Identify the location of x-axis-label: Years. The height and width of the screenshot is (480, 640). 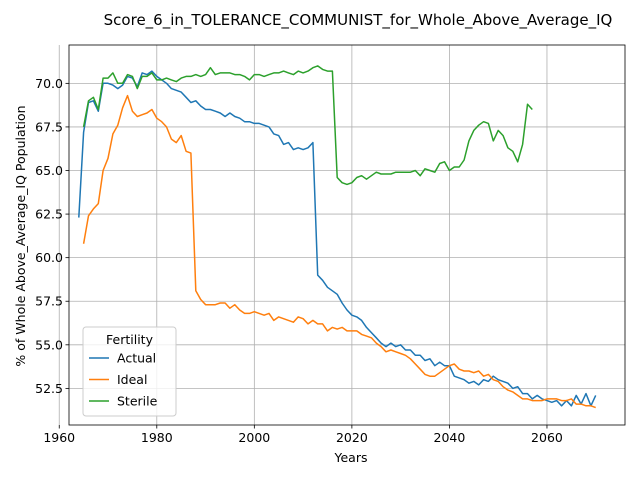
(351, 457).